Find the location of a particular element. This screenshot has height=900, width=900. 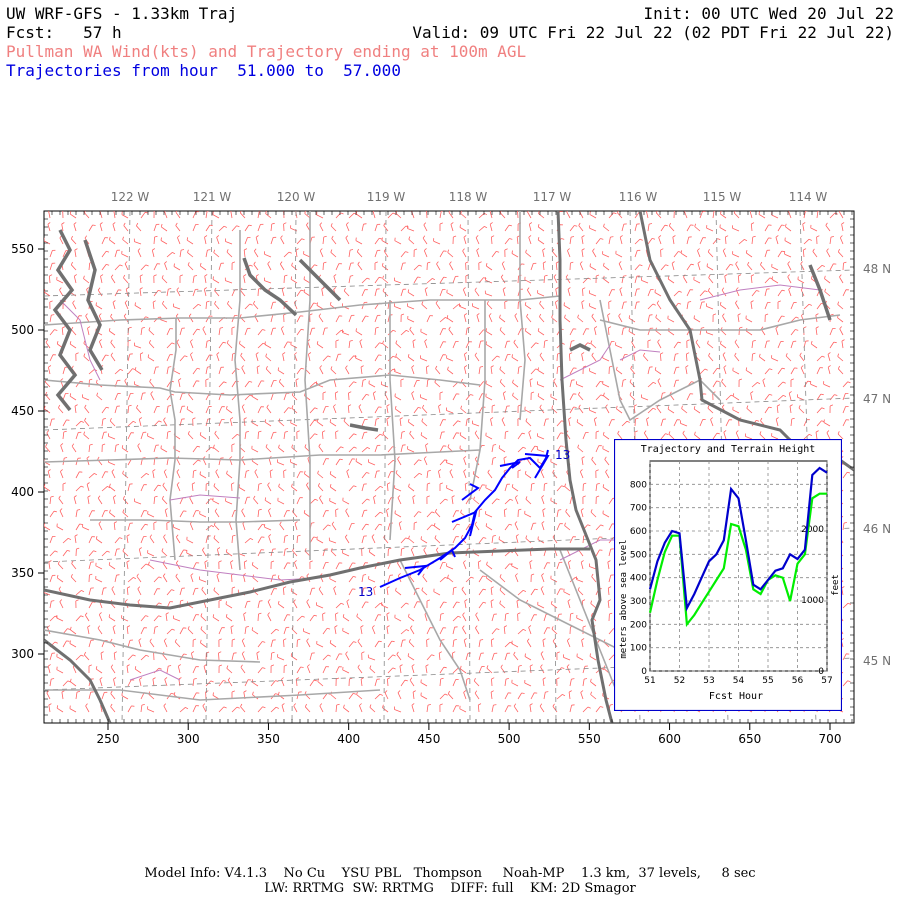

x-tick-label: 550 is located at coordinates (589, 739).